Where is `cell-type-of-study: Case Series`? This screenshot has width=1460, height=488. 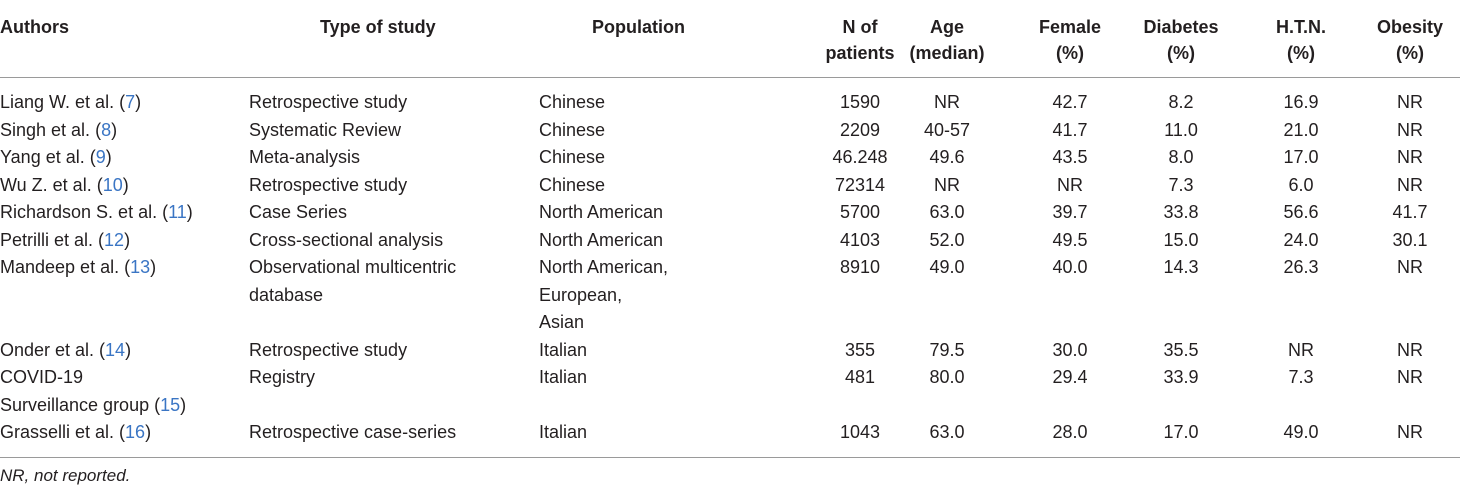
cell-type-of-study: Case Series is located at coordinates (298, 213).